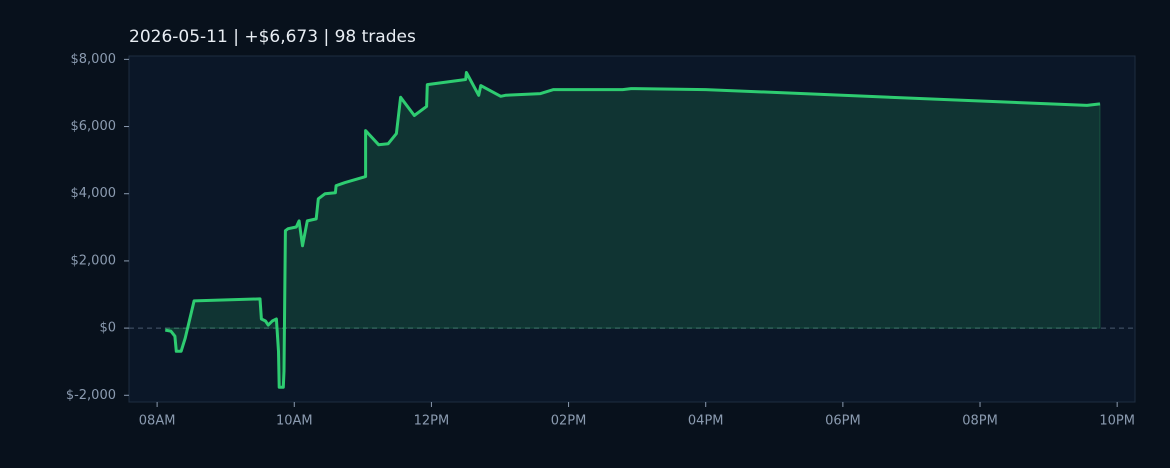 This screenshot has width=1170, height=468. What do you see at coordinates (706, 421) in the screenshot?
I see `x-tick-label: 04PM` at bounding box center [706, 421].